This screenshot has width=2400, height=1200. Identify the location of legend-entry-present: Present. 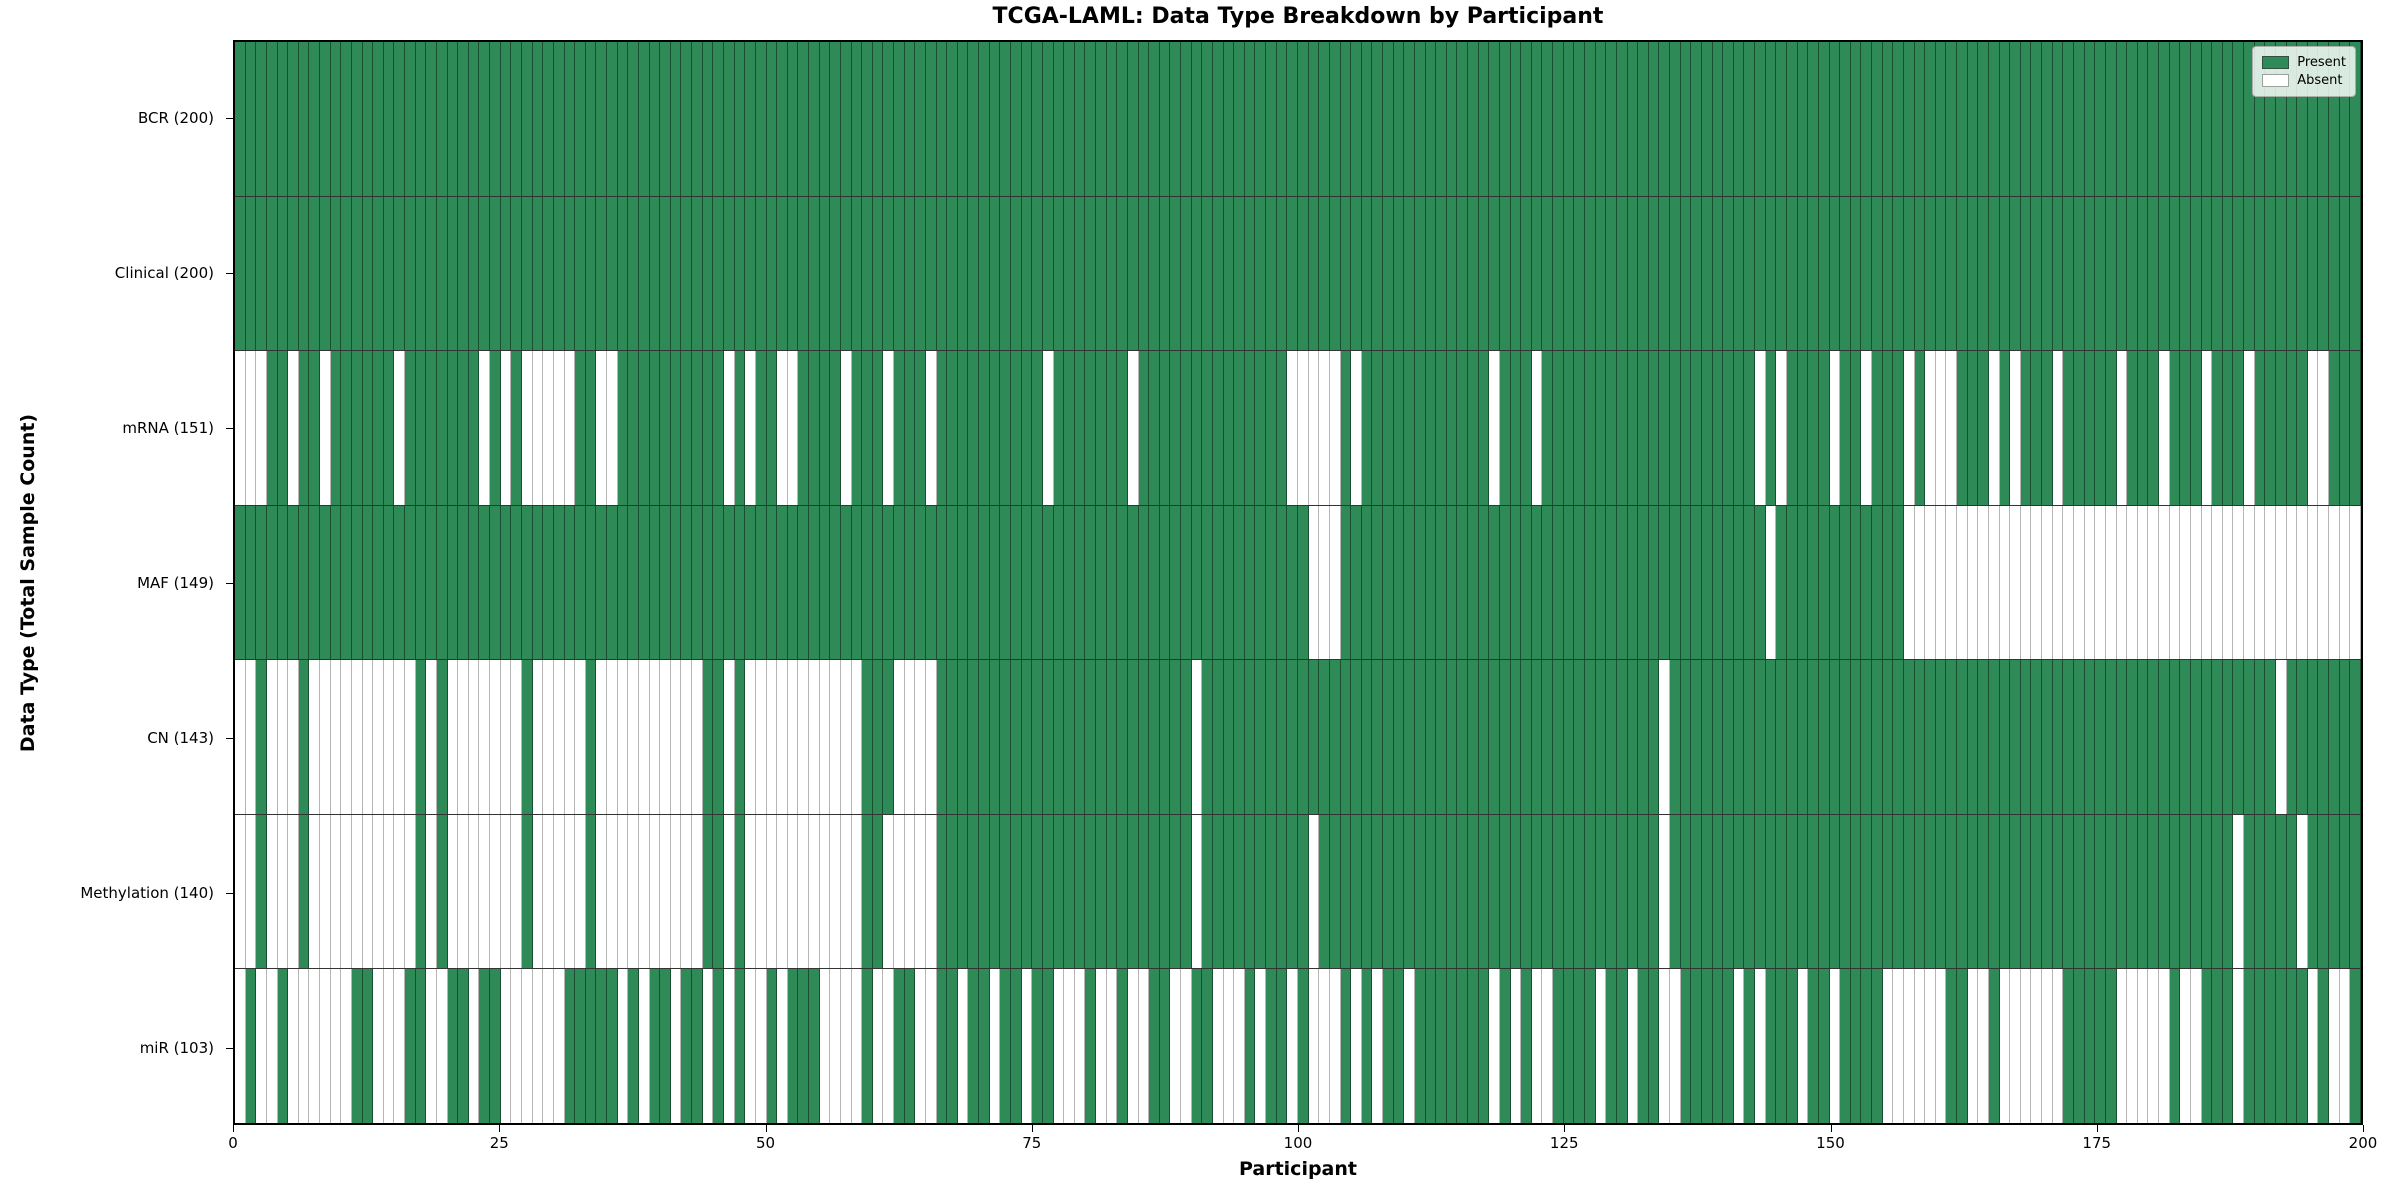
(2304, 62).